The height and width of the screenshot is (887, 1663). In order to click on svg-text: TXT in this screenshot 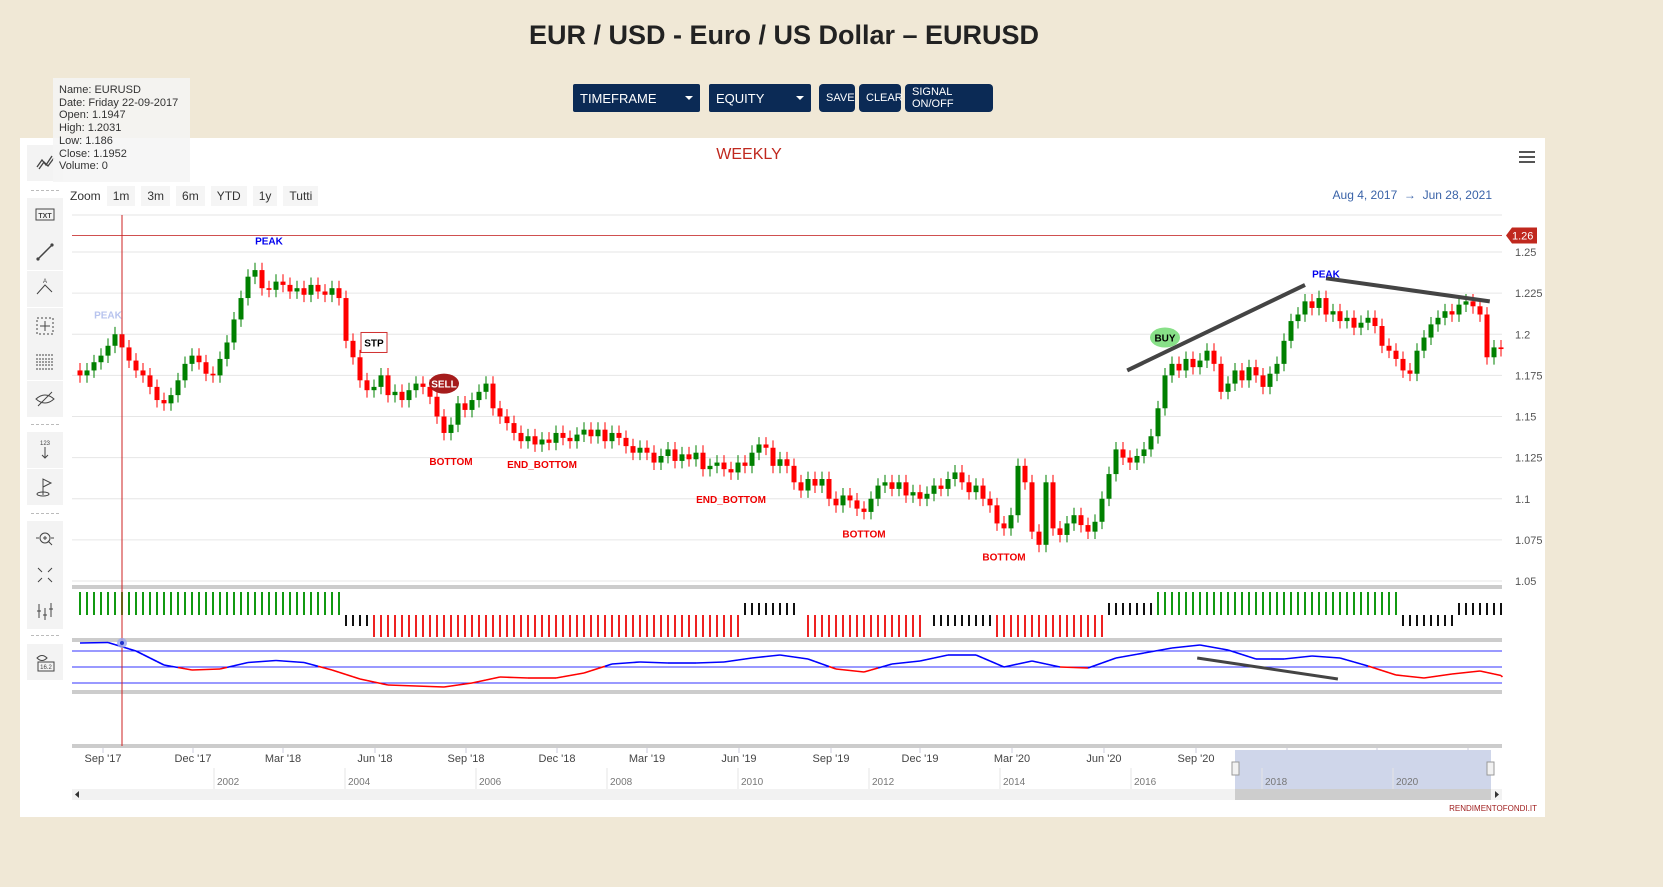, I will do `click(45, 216)`.